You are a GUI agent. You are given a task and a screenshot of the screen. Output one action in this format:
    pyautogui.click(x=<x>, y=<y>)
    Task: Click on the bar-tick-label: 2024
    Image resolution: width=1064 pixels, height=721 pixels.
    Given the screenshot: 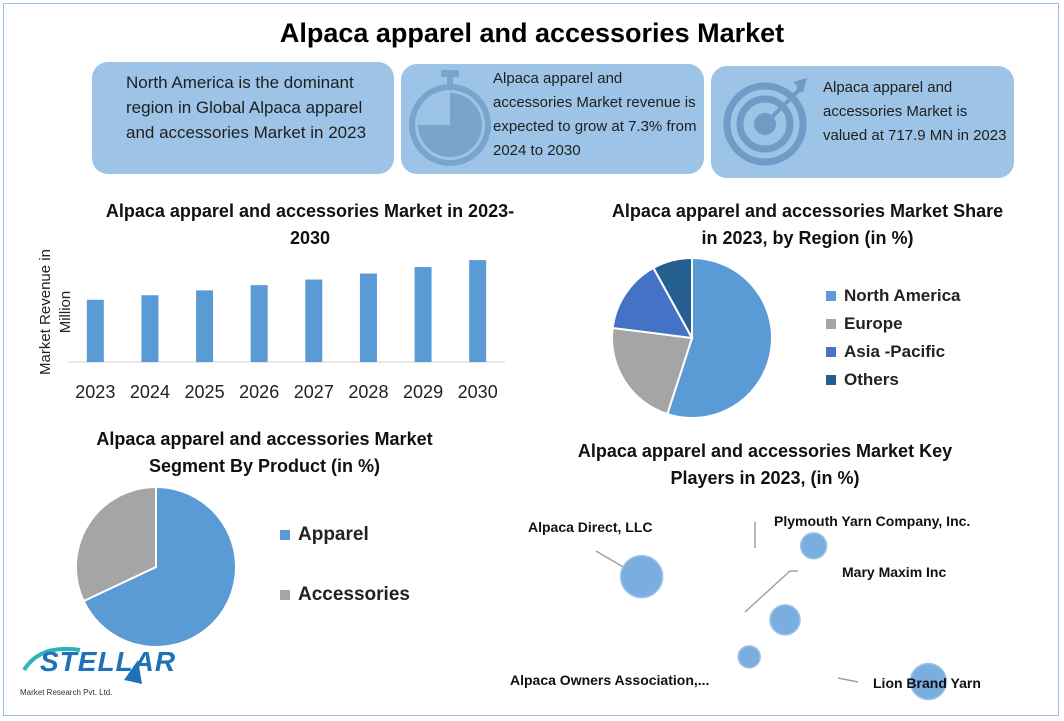 What is the action you would take?
    pyautogui.click(x=150, y=392)
    